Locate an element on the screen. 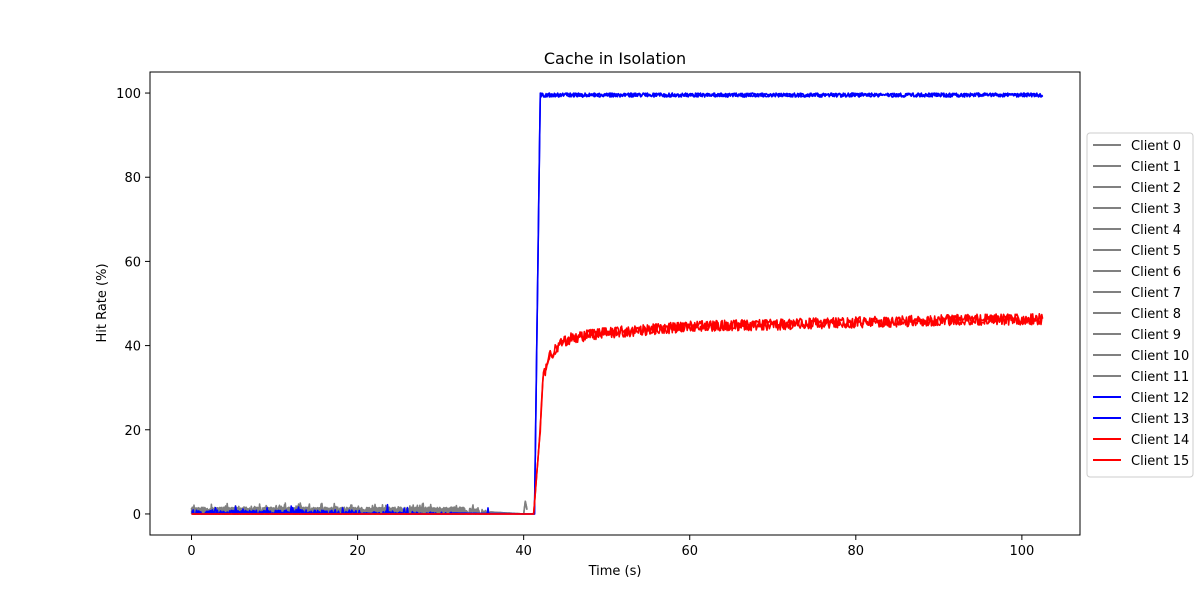 The image size is (1200, 600). y-tick-label: 40 is located at coordinates (132, 347).